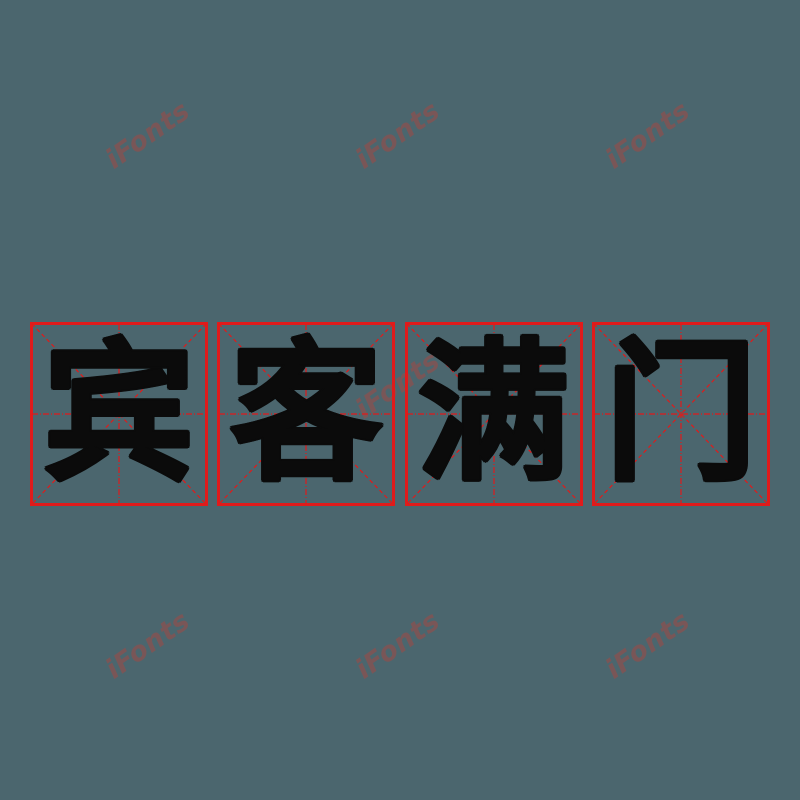 The height and width of the screenshot is (800, 800). I want to click on character-bin: 宾, so click(119, 413).